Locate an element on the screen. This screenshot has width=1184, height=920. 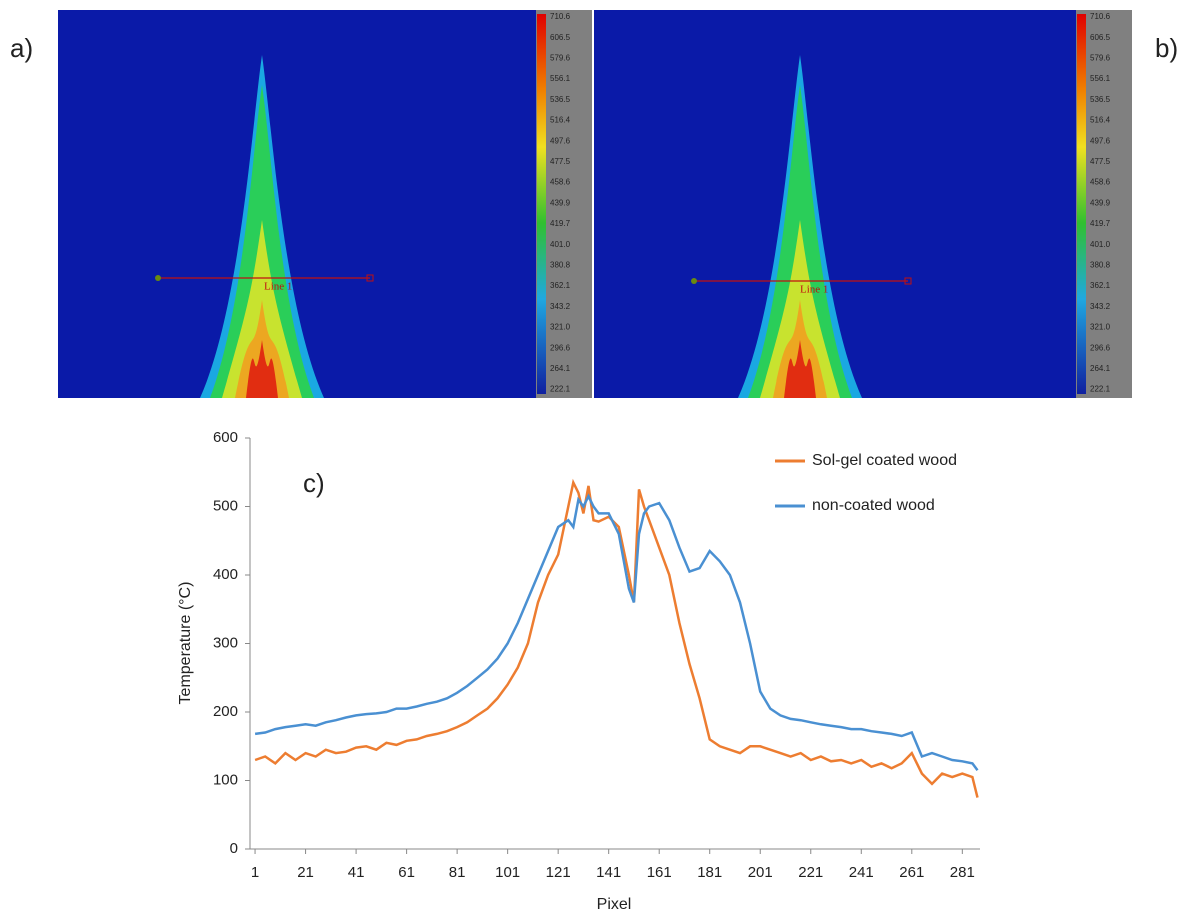
x-tick-label: 101 is located at coordinates (507, 872).